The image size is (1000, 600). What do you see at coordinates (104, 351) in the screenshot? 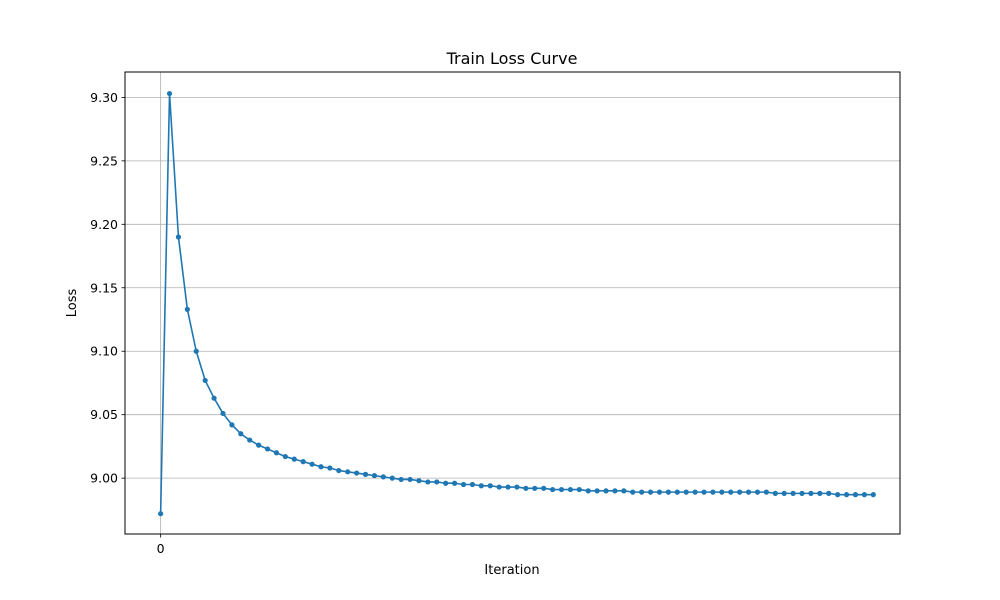
I see `y-tick-label: 9.10` at bounding box center [104, 351].